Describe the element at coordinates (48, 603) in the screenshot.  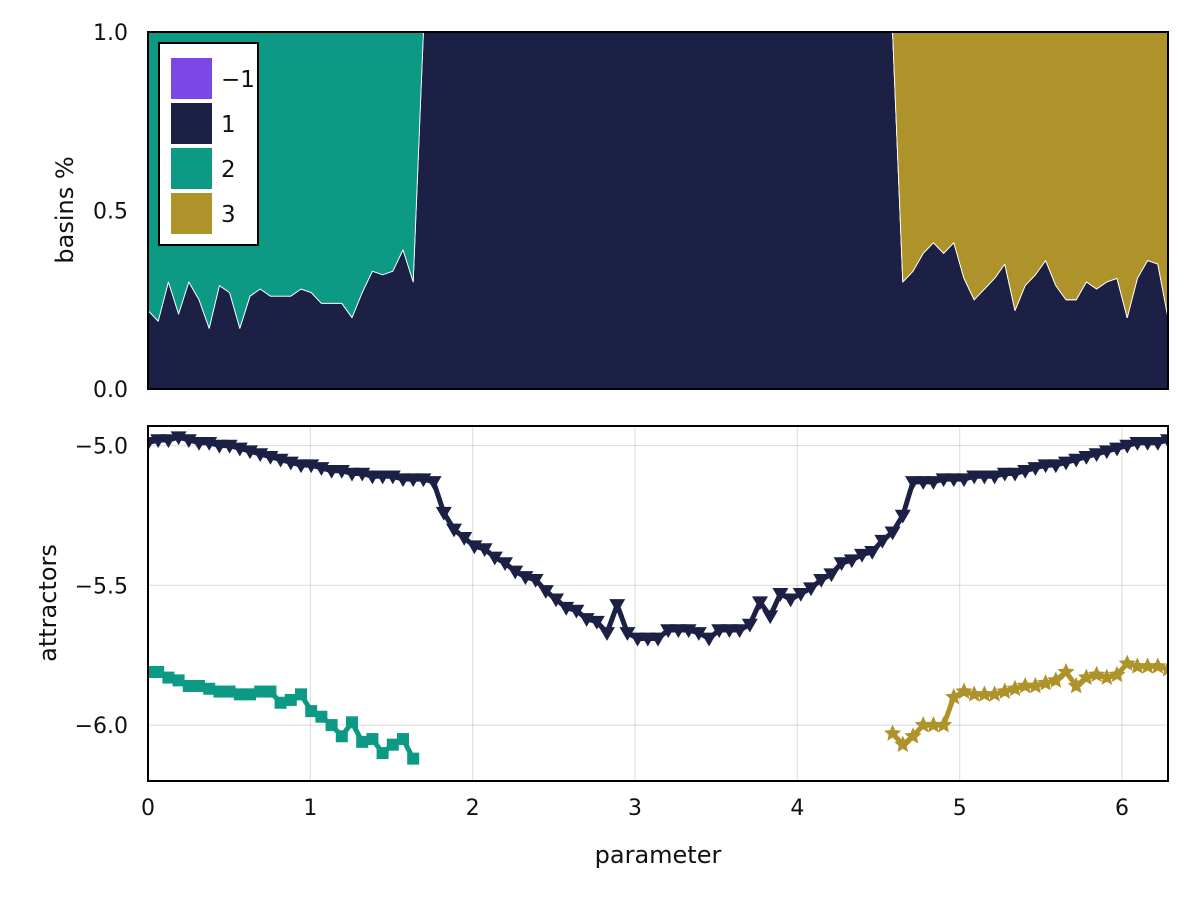
I see `y-axis-label-bottom: attractors` at that location.